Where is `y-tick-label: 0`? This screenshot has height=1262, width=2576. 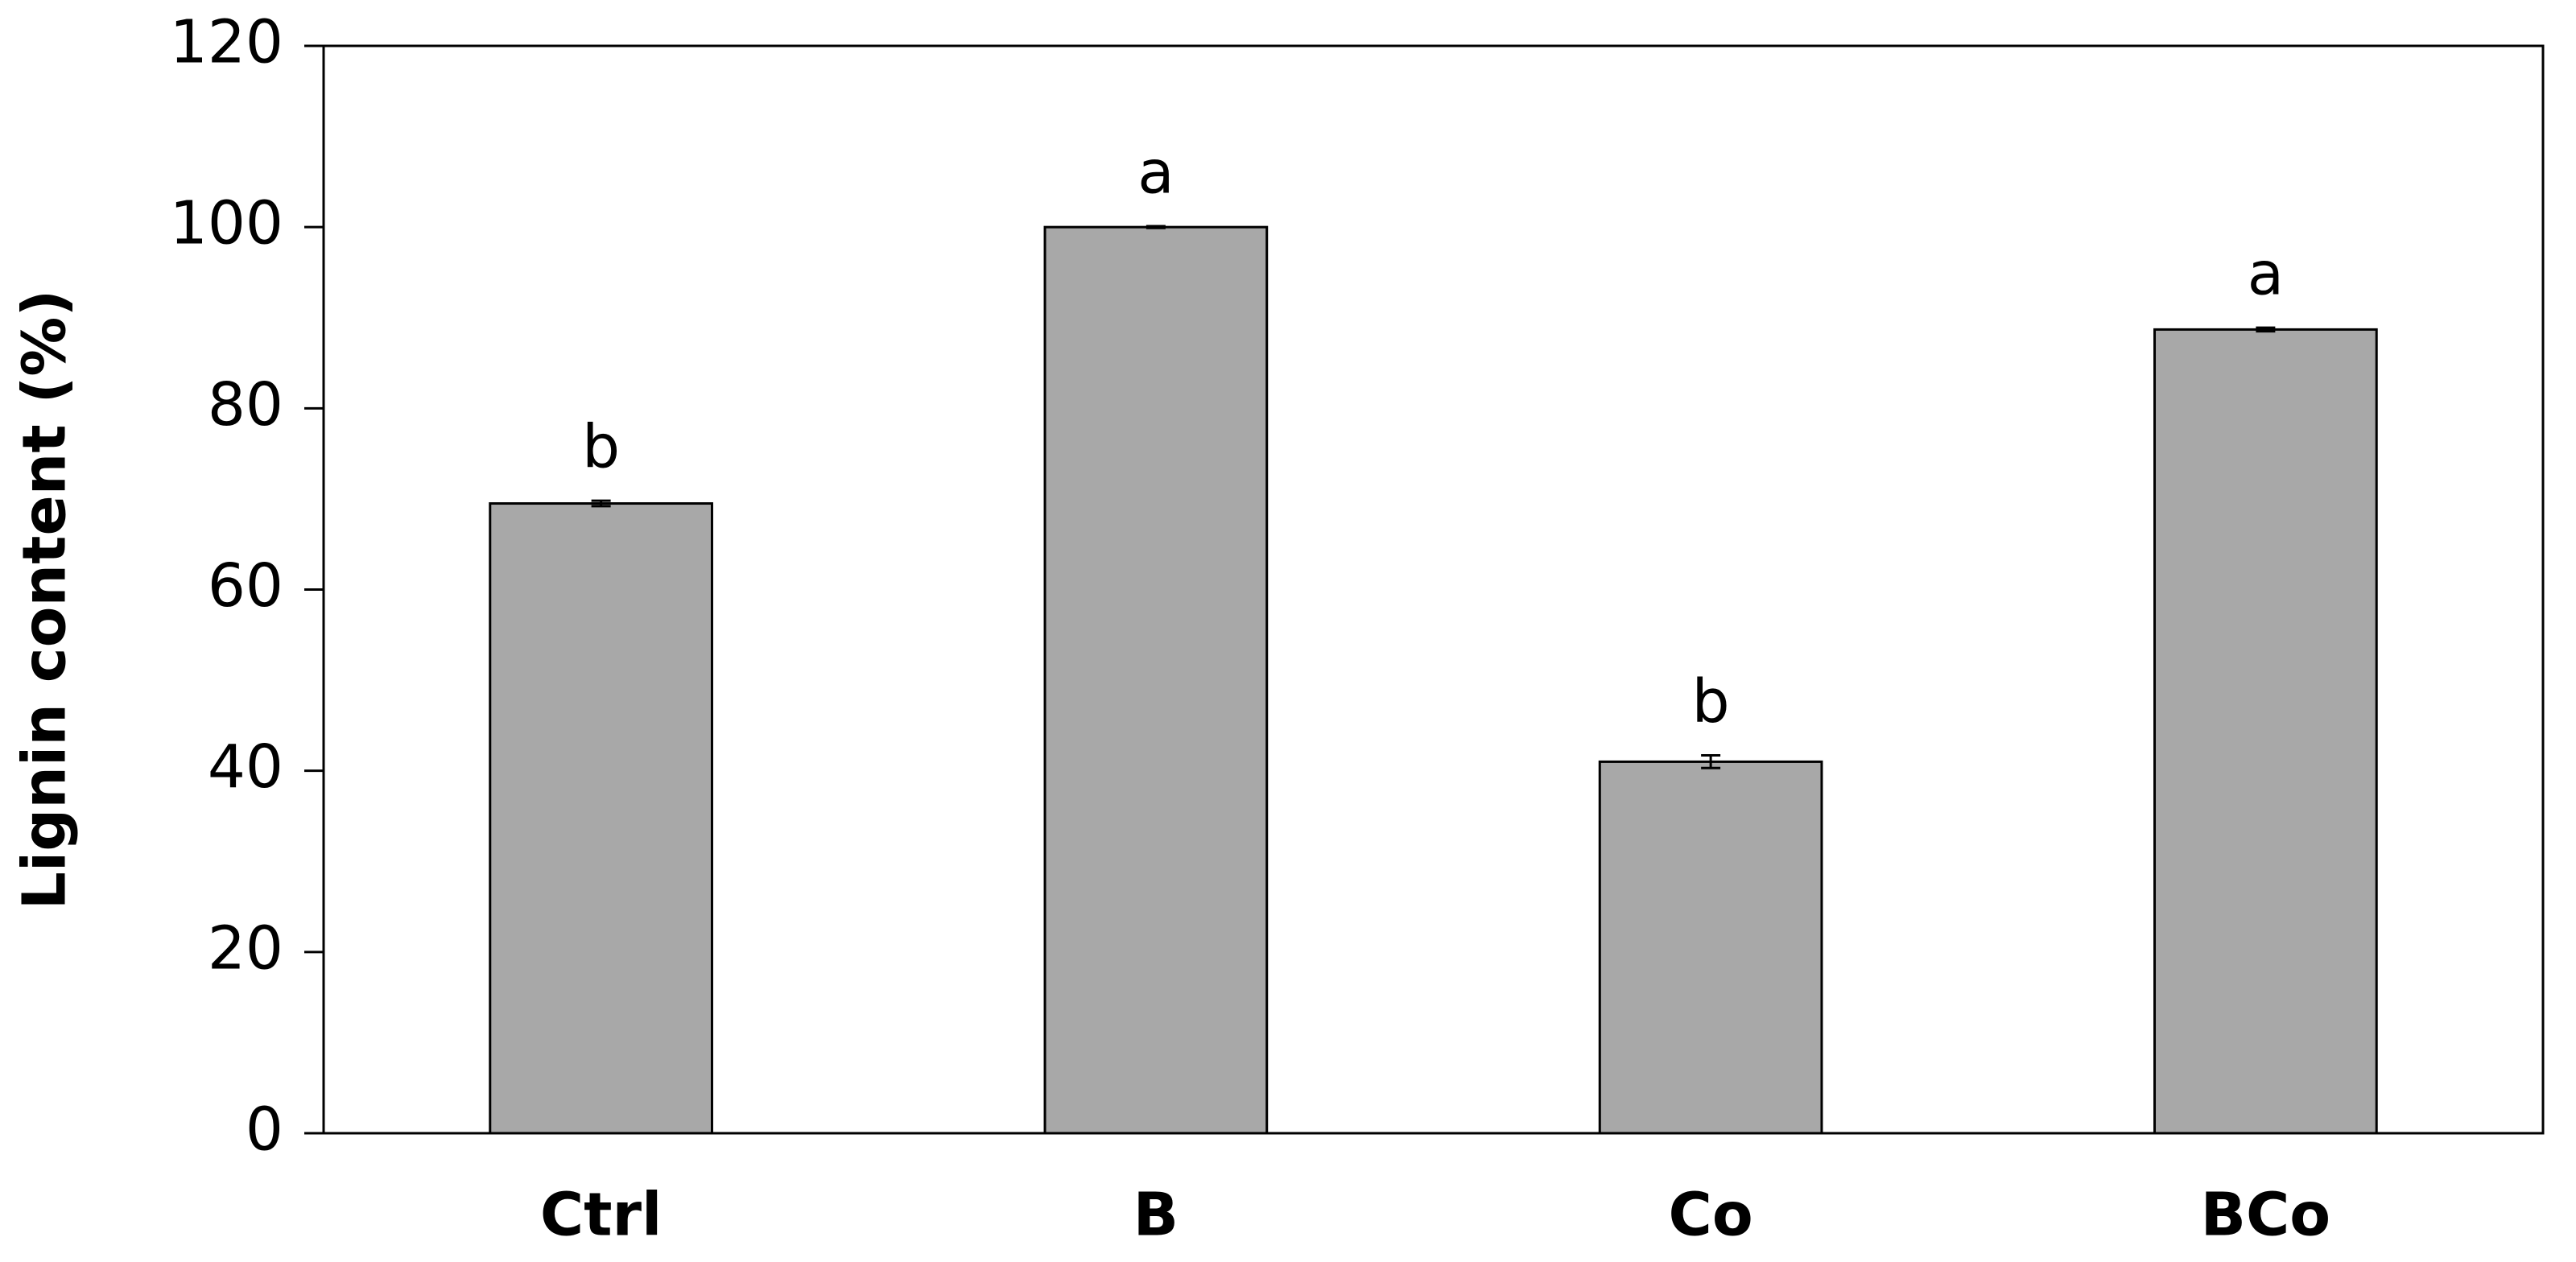 y-tick-label: 0 is located at coordinates (264, 1130).